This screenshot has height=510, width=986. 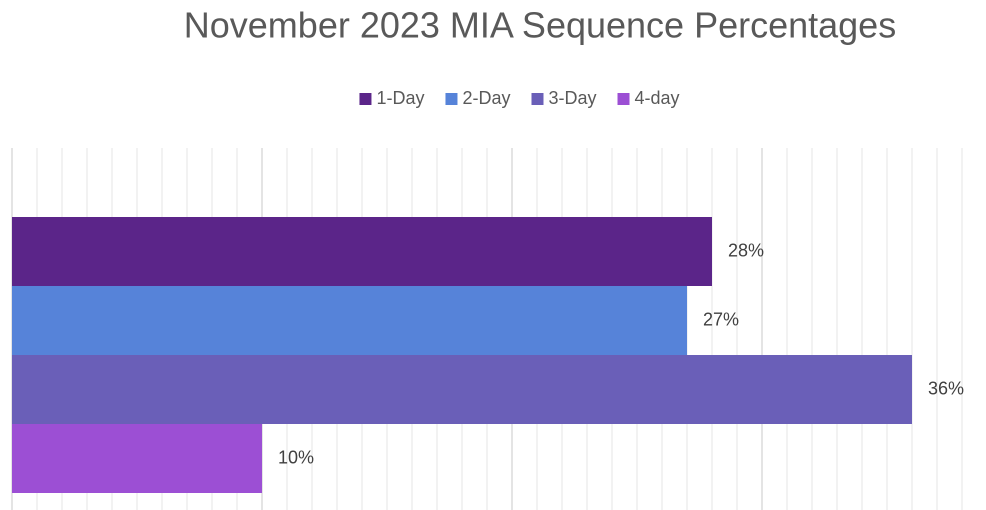 I want to click on legend-label: 4-day, so click(x=657, y=98).